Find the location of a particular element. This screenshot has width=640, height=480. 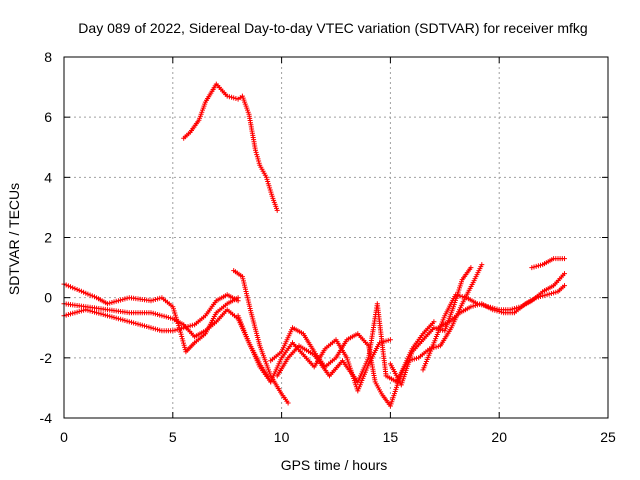

x-axis-label: GPS time / hours is located at coordinates (334, 465).